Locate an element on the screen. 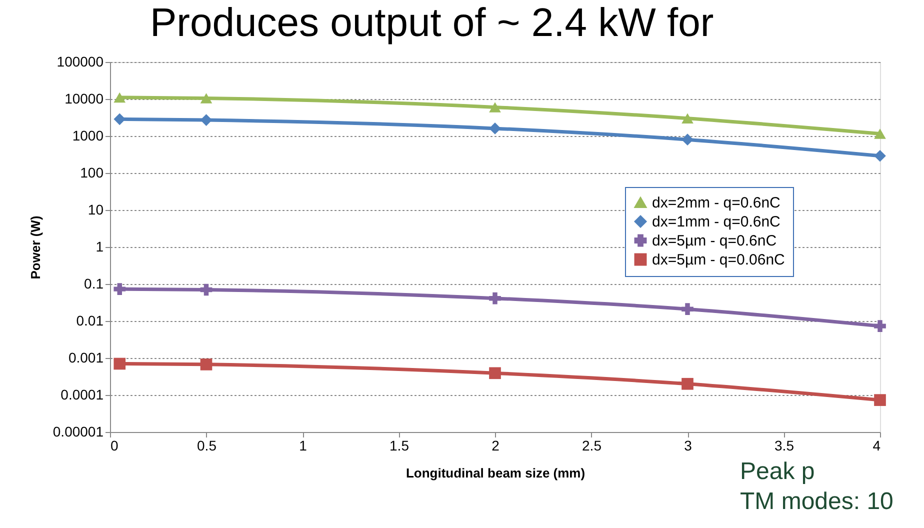  text: Peak p is located at coordinates (777, 471).